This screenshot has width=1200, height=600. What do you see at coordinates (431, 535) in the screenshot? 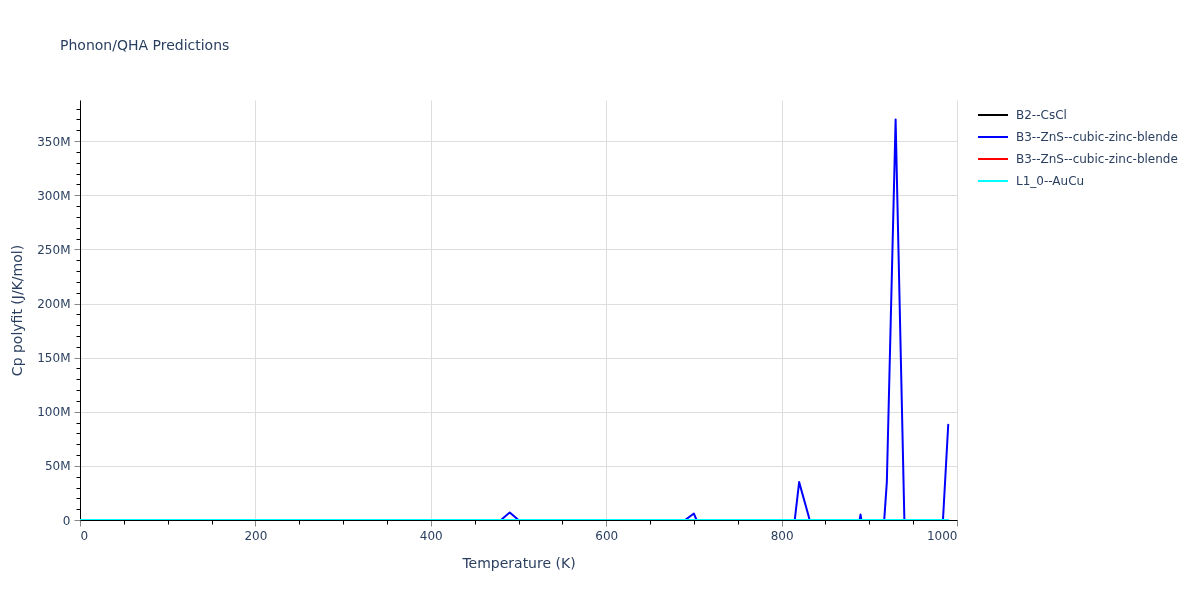
I see `x-tick-label: 400` at bounding box center [431, 535].